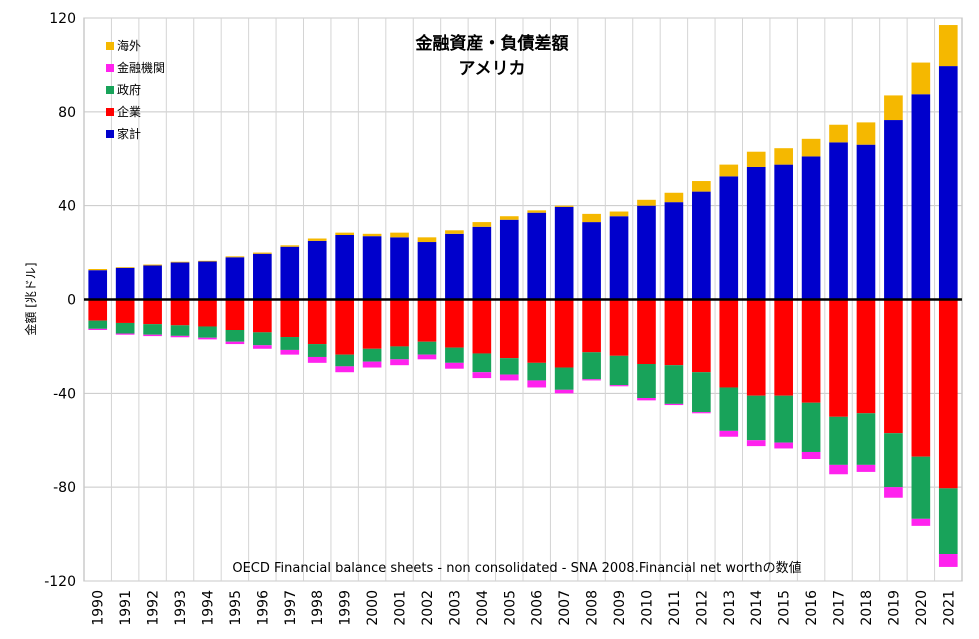 The image size is (979, 639). Describe the element at coordinates (125, 311) in the screenshot. I see `bar-1991-企業` at that location.